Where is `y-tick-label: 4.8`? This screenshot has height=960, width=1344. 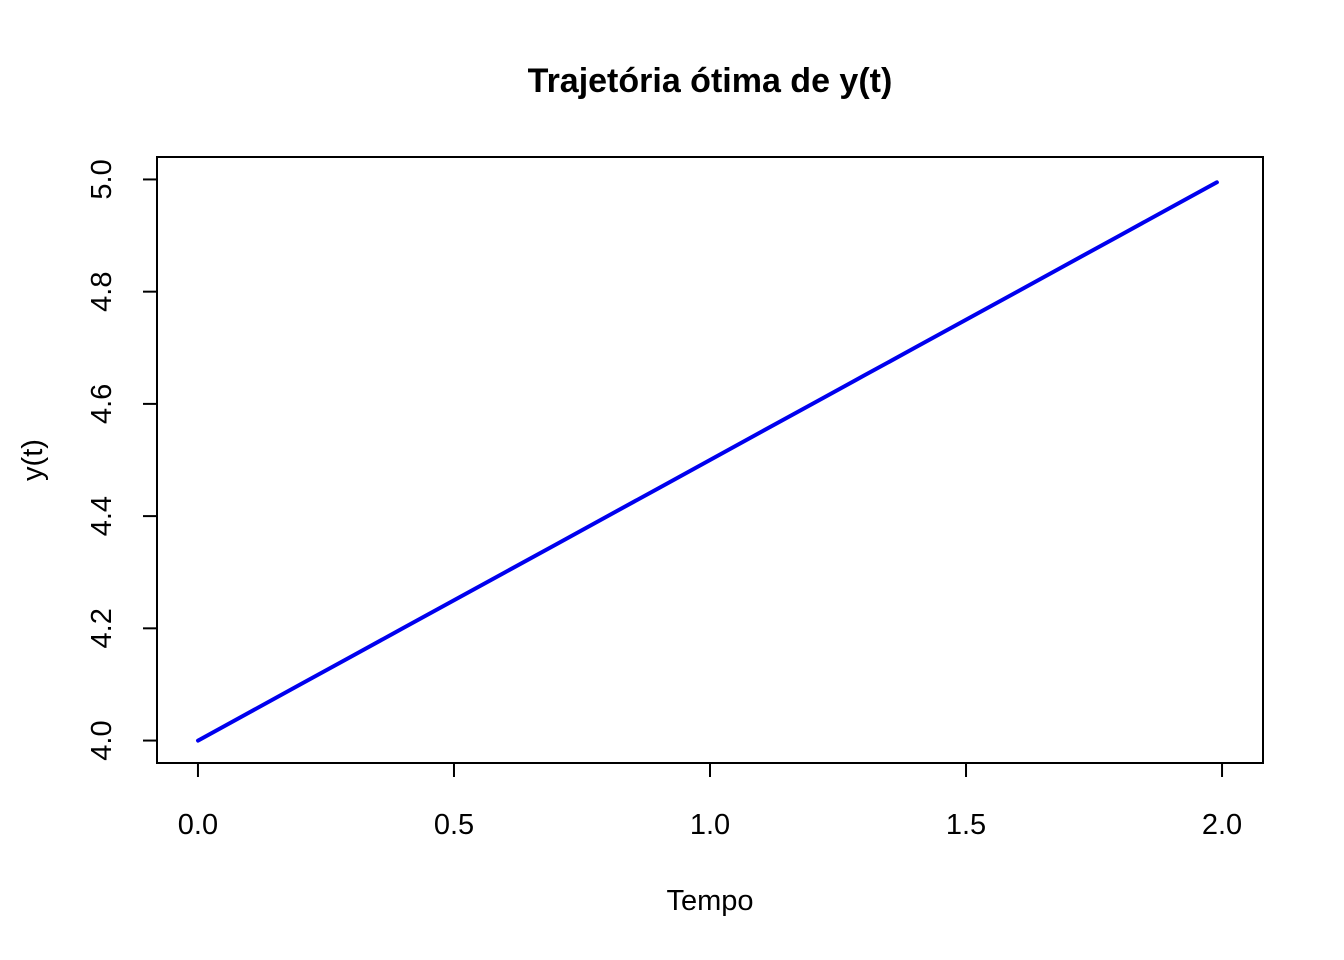
y-tick-label: 4.8 is located at coordinates (102, 292).